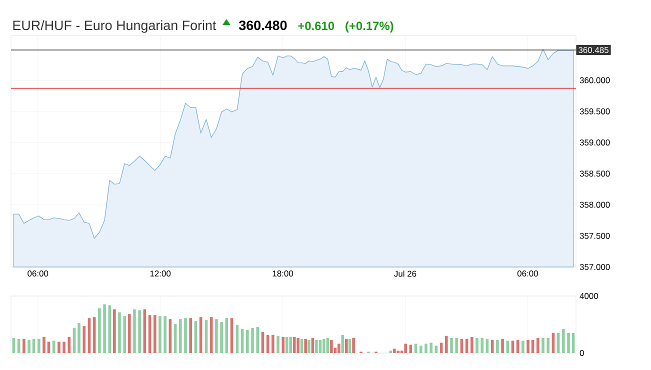  What do you see at coordinates (283, 273) in the screenshot?
I see `x-tick-label: 18:00` at bounding box center [283, 273].